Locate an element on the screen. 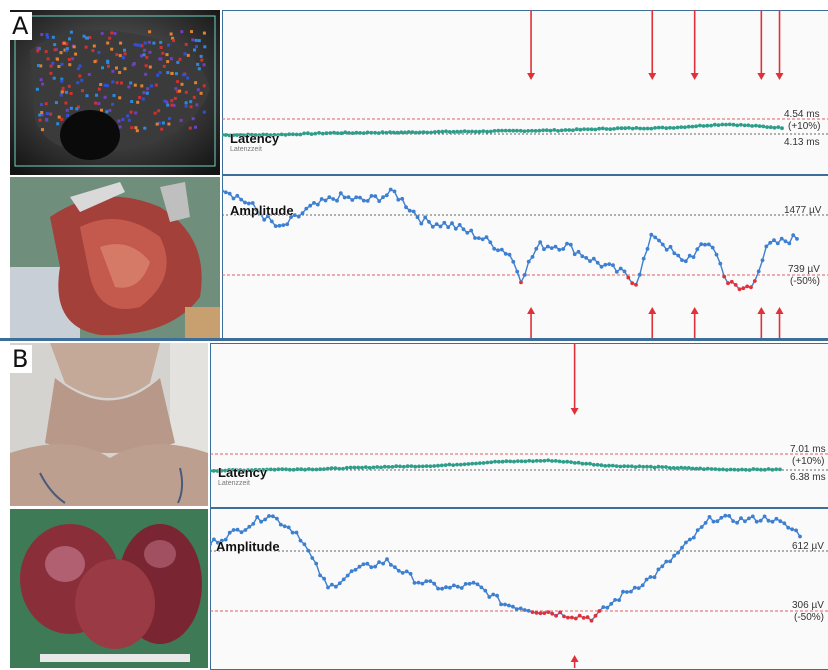 Image resolution: width=828 pixels, height=670 pixels. amplitude-lower-value: 739 µV is located at coordinates (804, 269).